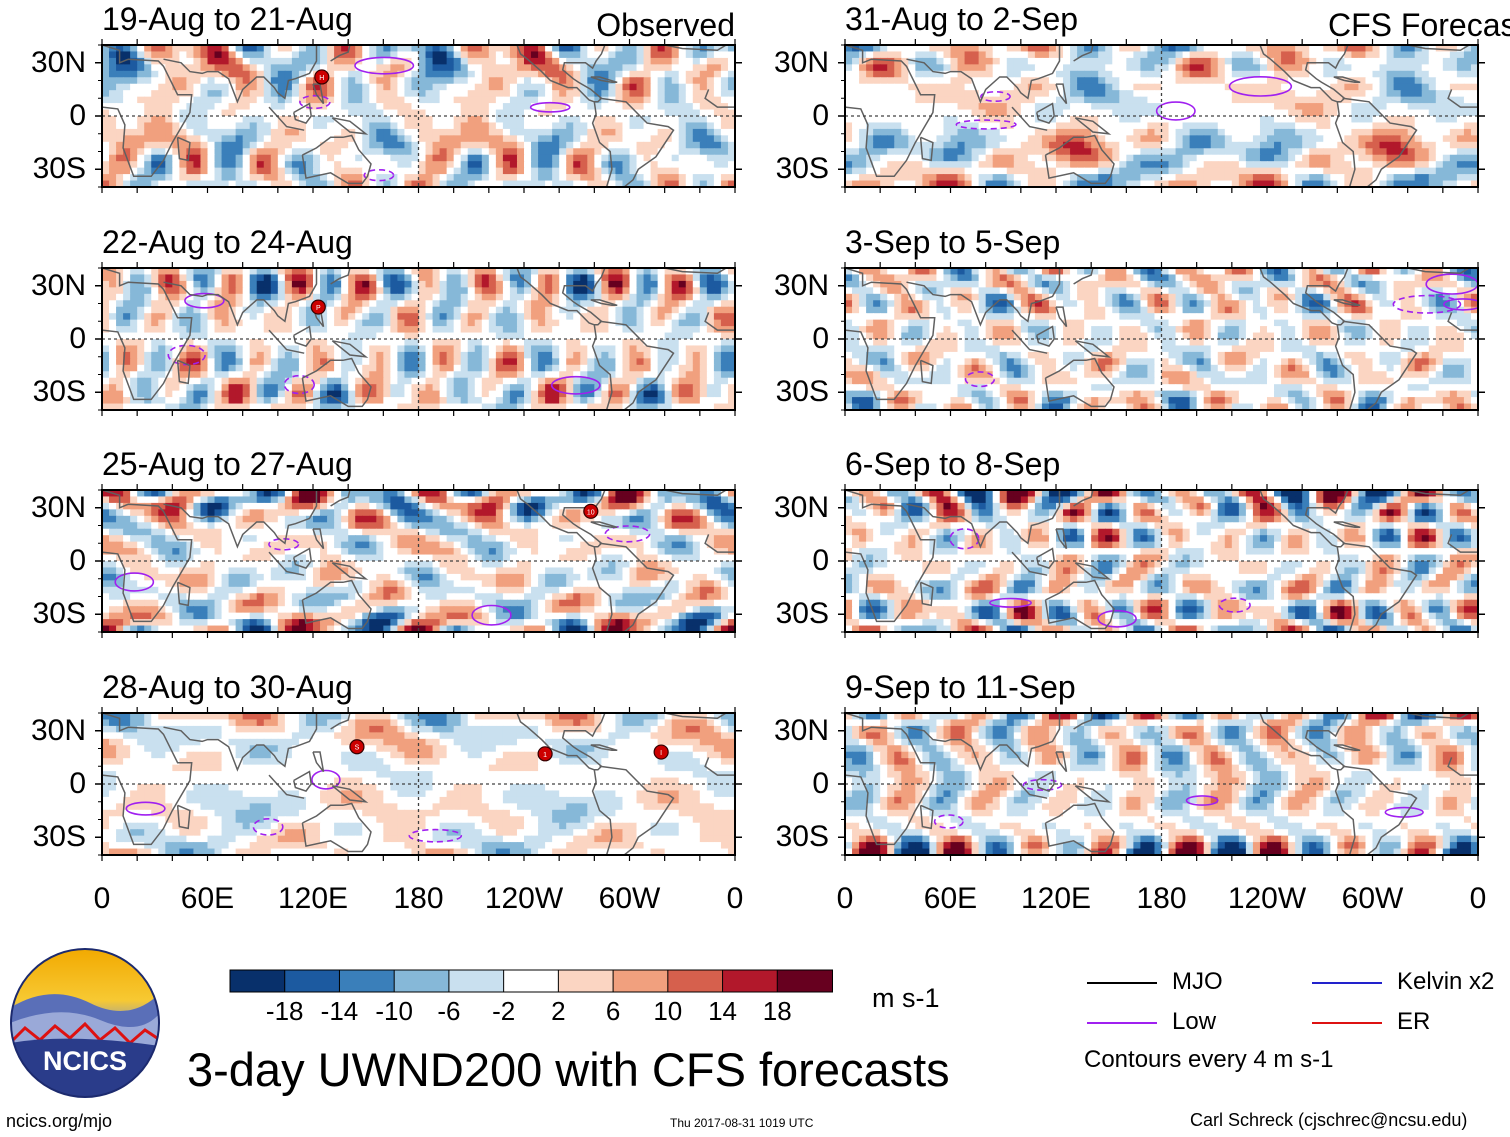  What do you see at coordinates (302, 113) in the screenshot?
I see `borneo-coast` at bounding box center [302, 113].